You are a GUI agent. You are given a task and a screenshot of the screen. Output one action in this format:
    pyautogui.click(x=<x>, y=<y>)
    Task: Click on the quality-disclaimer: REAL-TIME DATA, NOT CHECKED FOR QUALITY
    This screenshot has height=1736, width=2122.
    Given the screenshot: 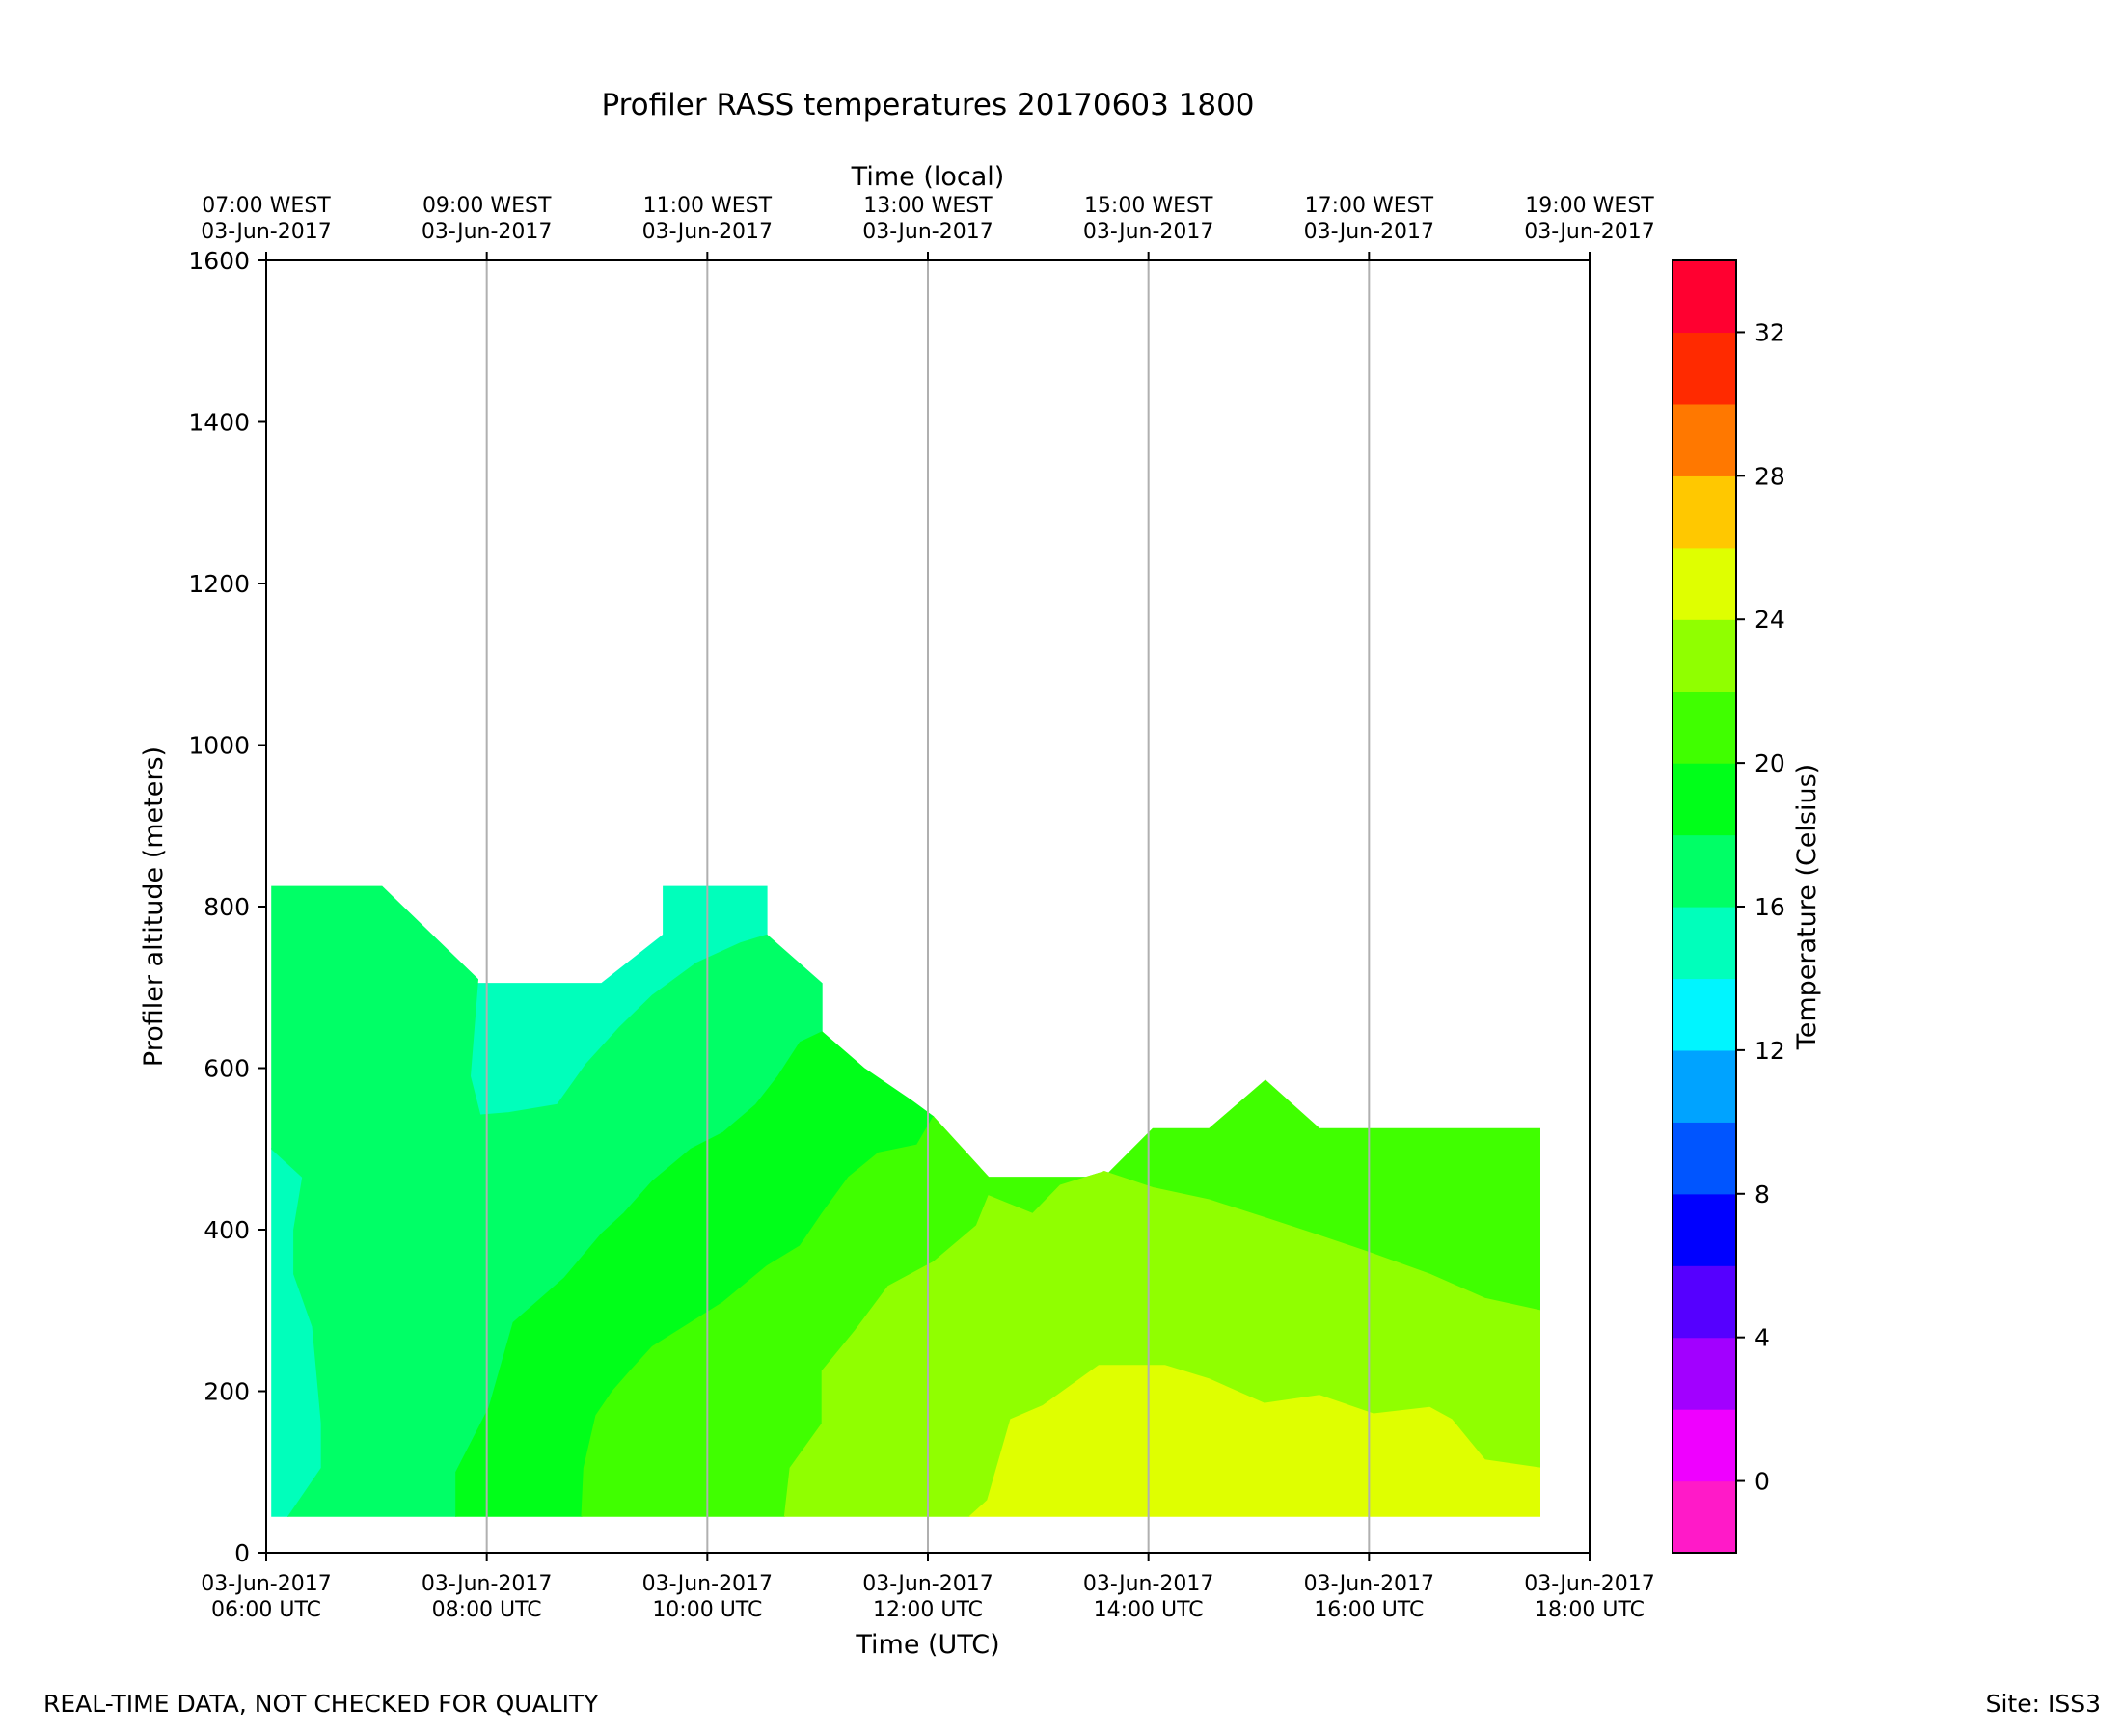 What is the action you would take?
    pyautogui.click(x=321, y=1704)
    